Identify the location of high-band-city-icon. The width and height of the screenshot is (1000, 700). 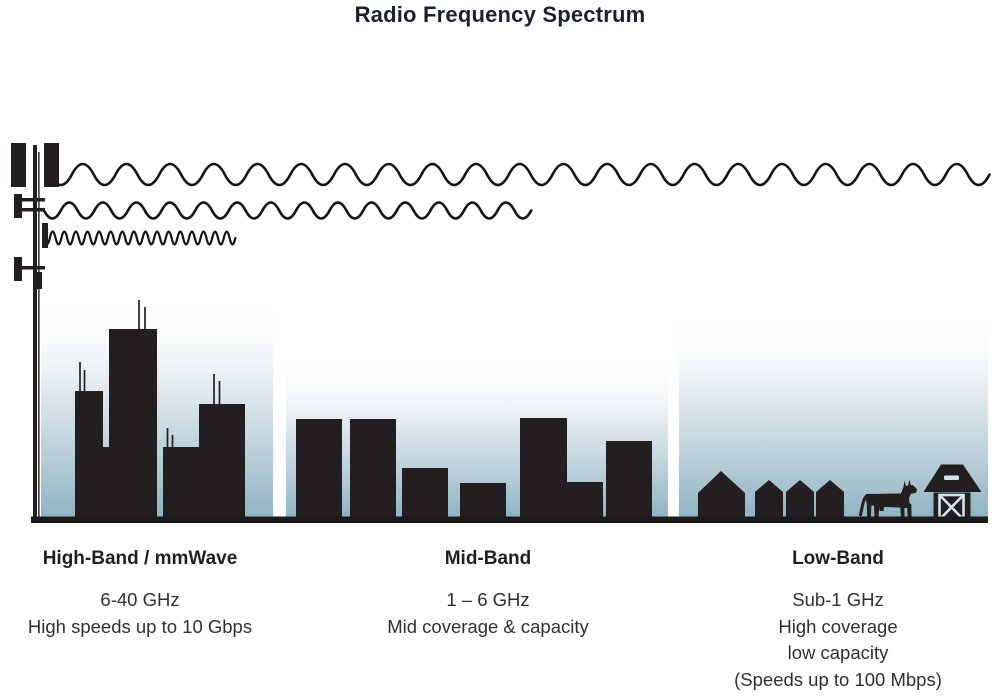
(160, 409).